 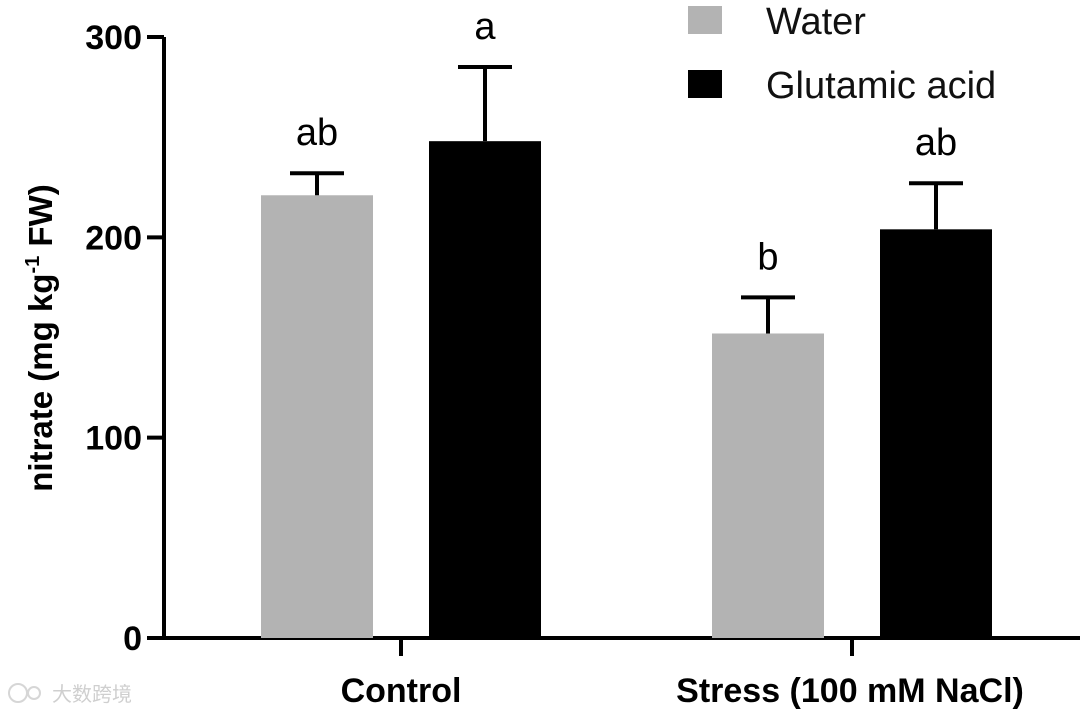 What do you see at coordinates (40, 383) in the screenshot?
I see `y-axis-label-main: nitrate (mg kg` at bounding box center [40, 383].